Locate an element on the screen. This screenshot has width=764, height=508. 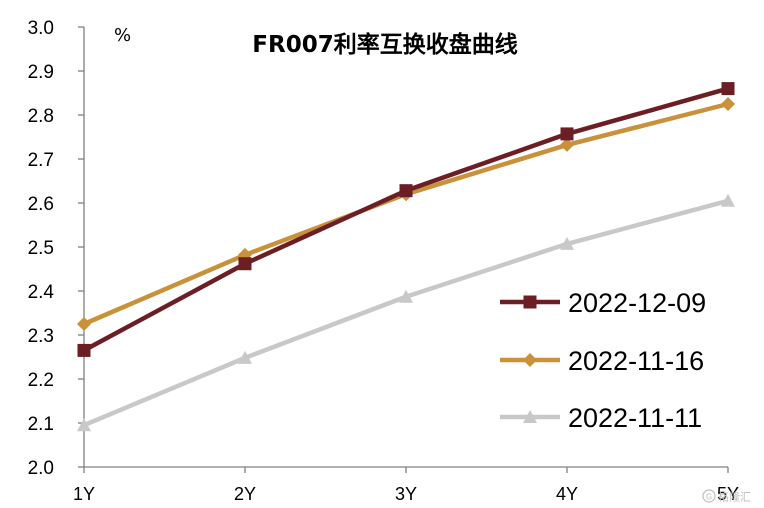
watermark-text: 格隆汇 is located at coordinates (734, 497).